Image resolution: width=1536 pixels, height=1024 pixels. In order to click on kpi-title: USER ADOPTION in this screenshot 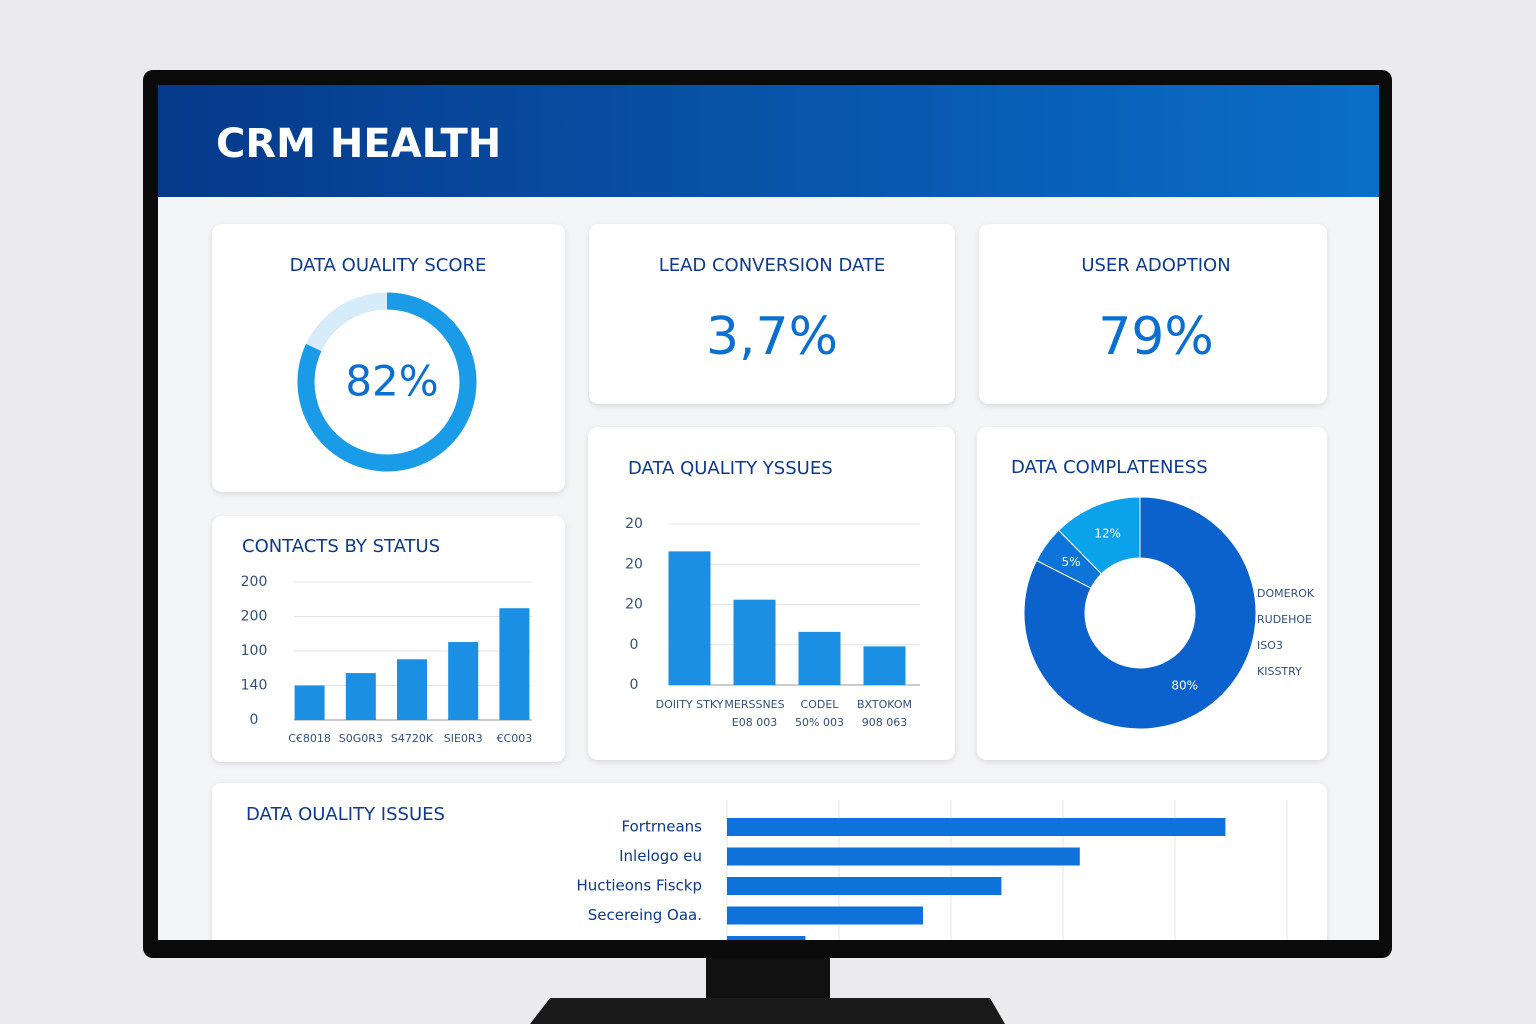, I will do `click(1155, 265)`.